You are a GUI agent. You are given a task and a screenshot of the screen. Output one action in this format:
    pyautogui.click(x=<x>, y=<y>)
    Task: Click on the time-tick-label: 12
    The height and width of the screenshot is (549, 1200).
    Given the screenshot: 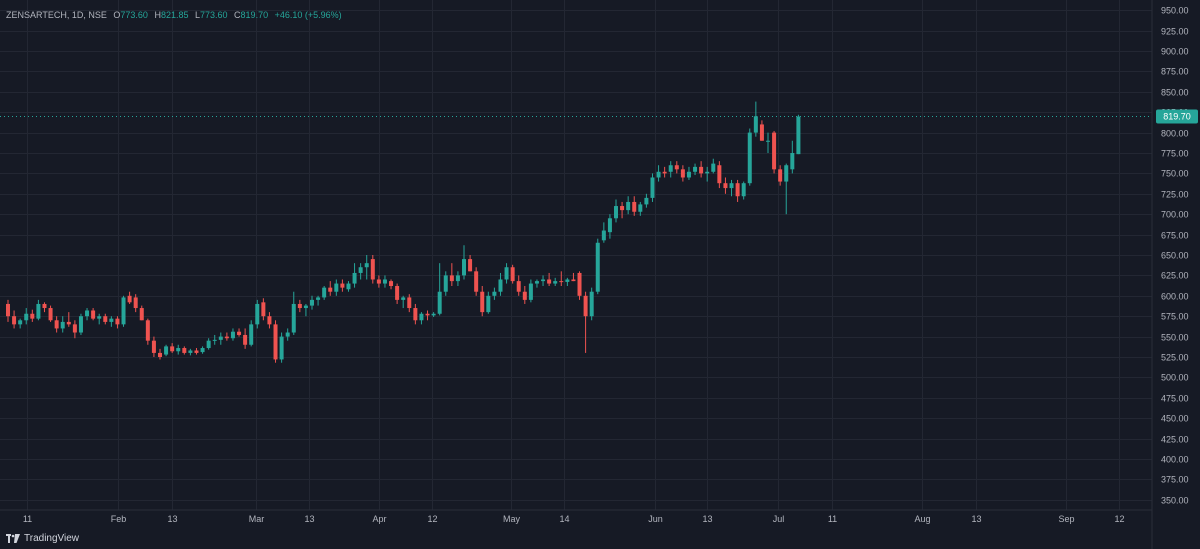 What is the action you would take?
    pyautogui.click(x=432, y=519)
    